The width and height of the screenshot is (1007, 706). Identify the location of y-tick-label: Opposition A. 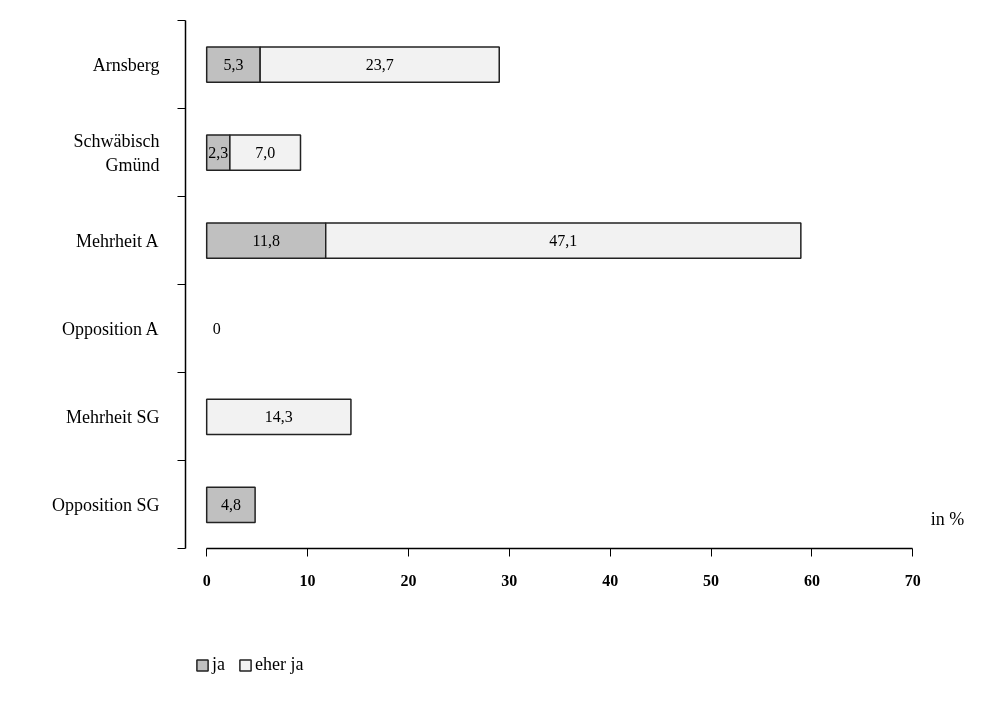
(110, 328).